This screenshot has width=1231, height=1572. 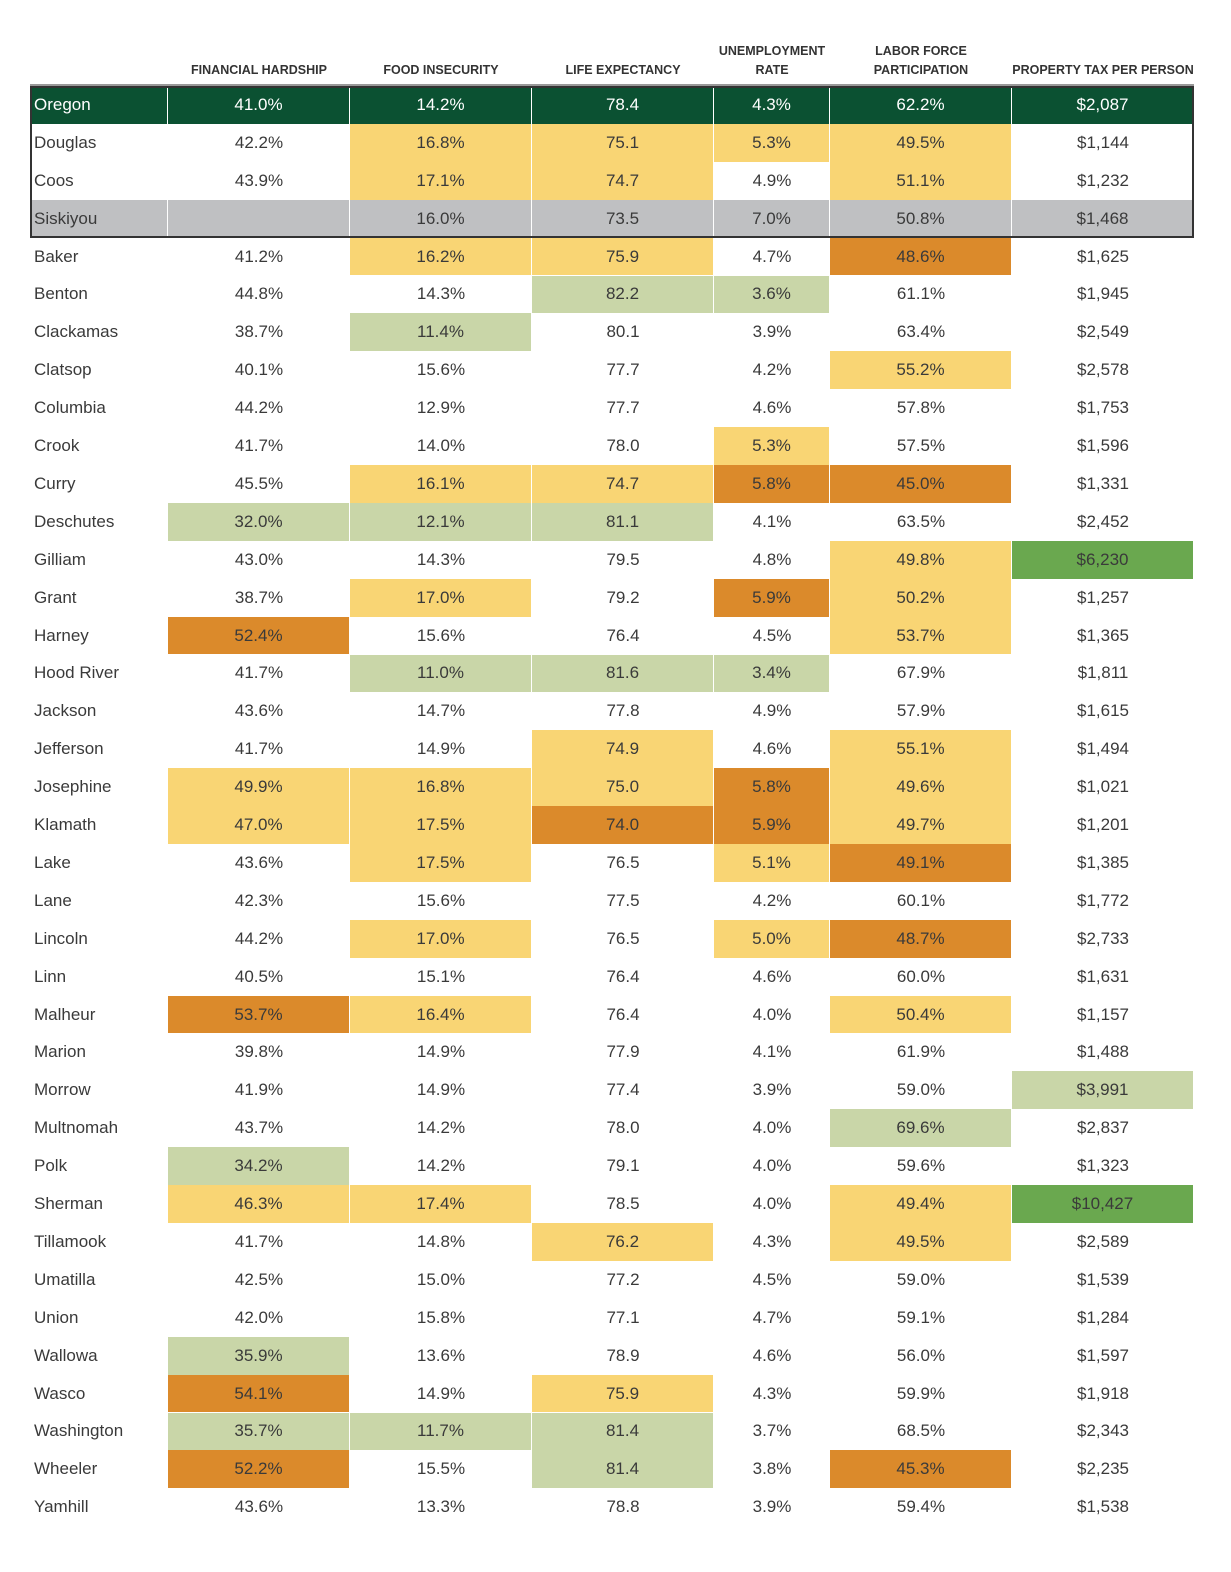 What do you see at coordinates (441, 1014) in the screenshot?
I see `data-cell: 16.4%` at bounding box center [441, 1014].